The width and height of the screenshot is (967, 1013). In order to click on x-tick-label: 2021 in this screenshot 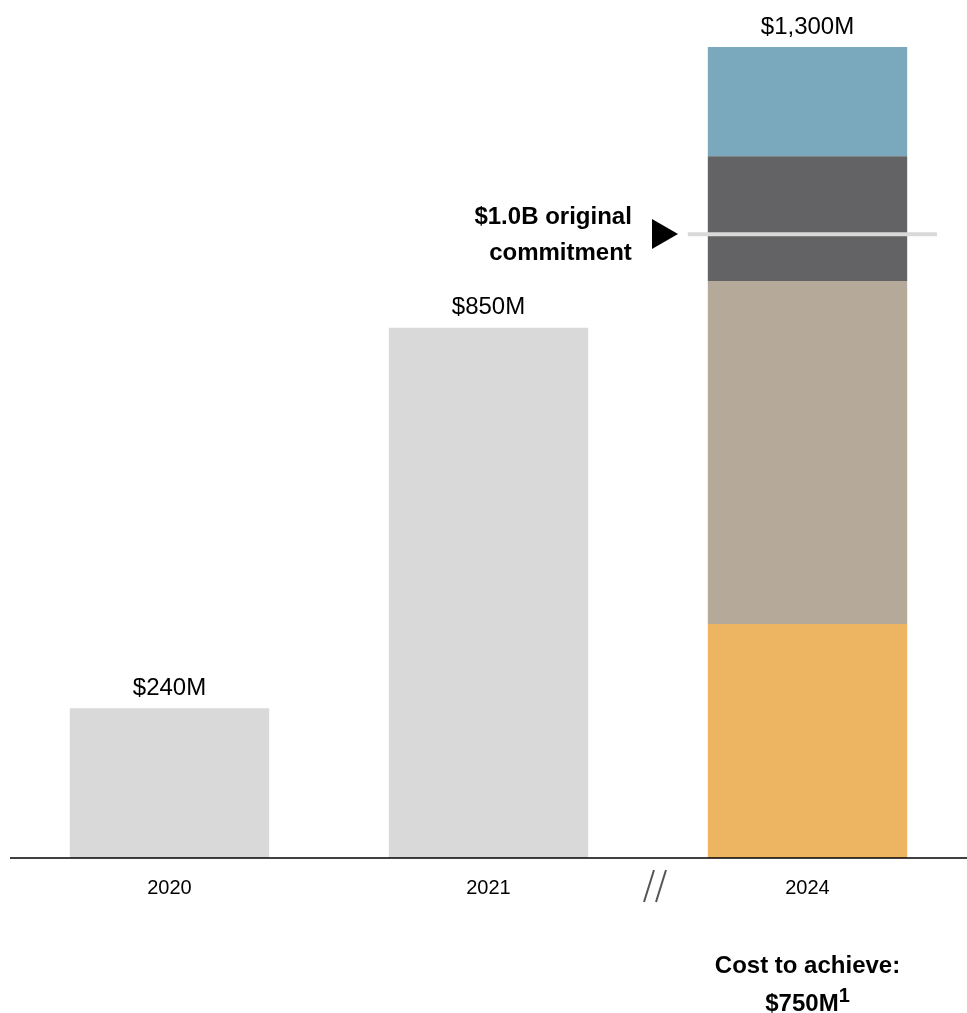, I will do `click(488, 886)`.